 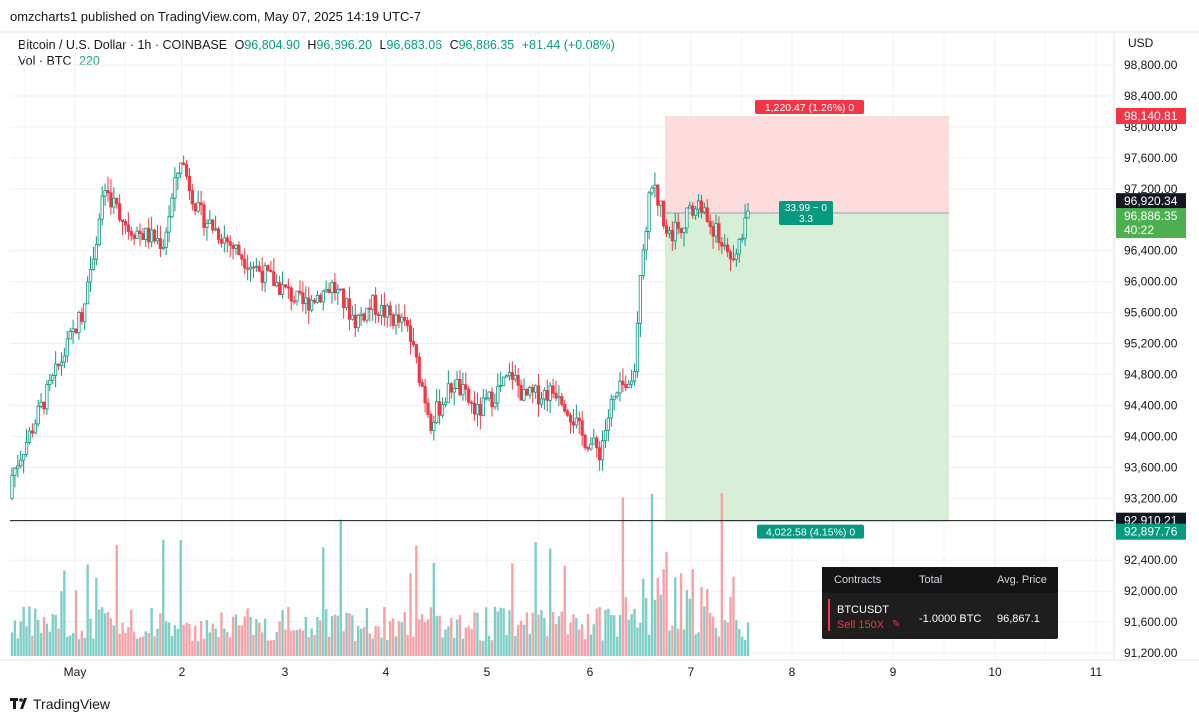 I want to click on short-indicator, so click(x=829, y=615).